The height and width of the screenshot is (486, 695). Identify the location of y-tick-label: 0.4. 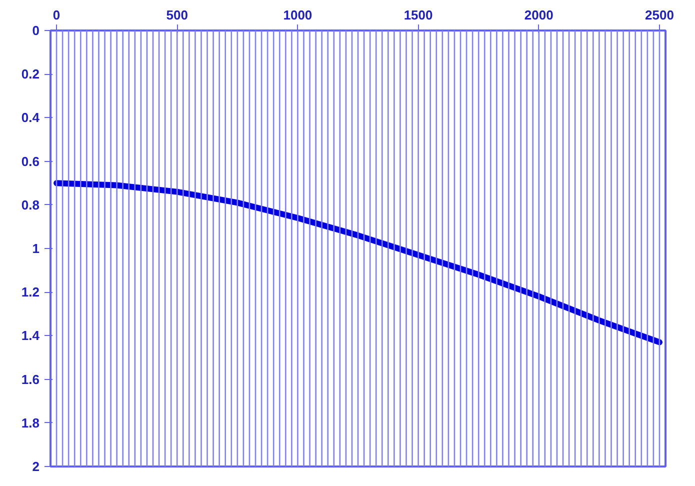
(30, 118).